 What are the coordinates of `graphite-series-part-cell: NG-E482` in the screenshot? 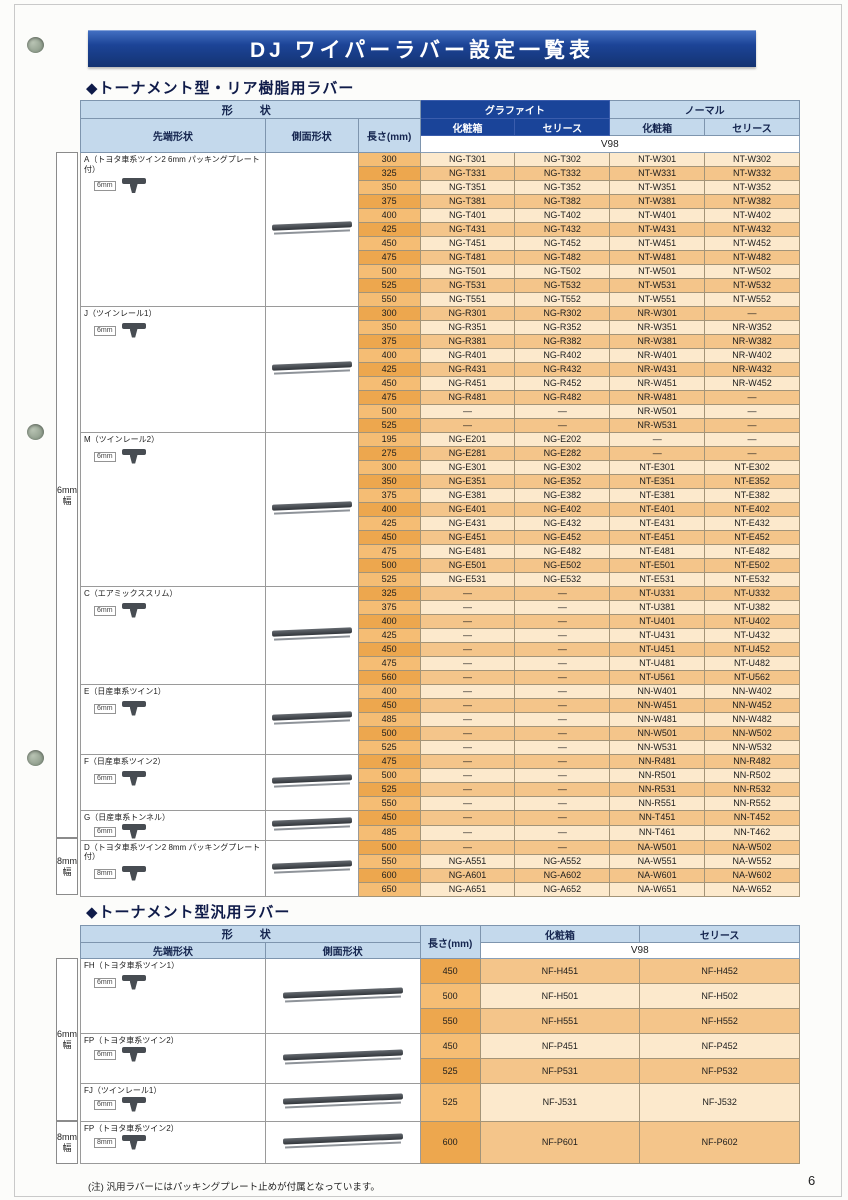 It's located at (562, 551).